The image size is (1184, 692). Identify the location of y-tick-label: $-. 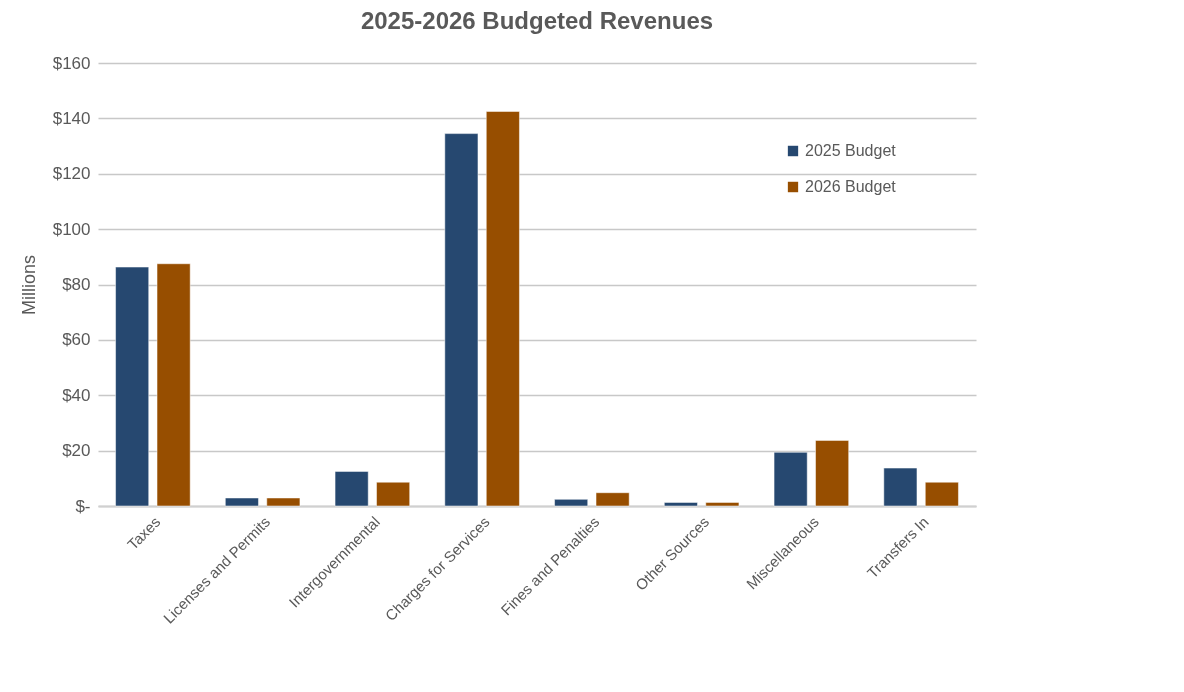
(83, 506).